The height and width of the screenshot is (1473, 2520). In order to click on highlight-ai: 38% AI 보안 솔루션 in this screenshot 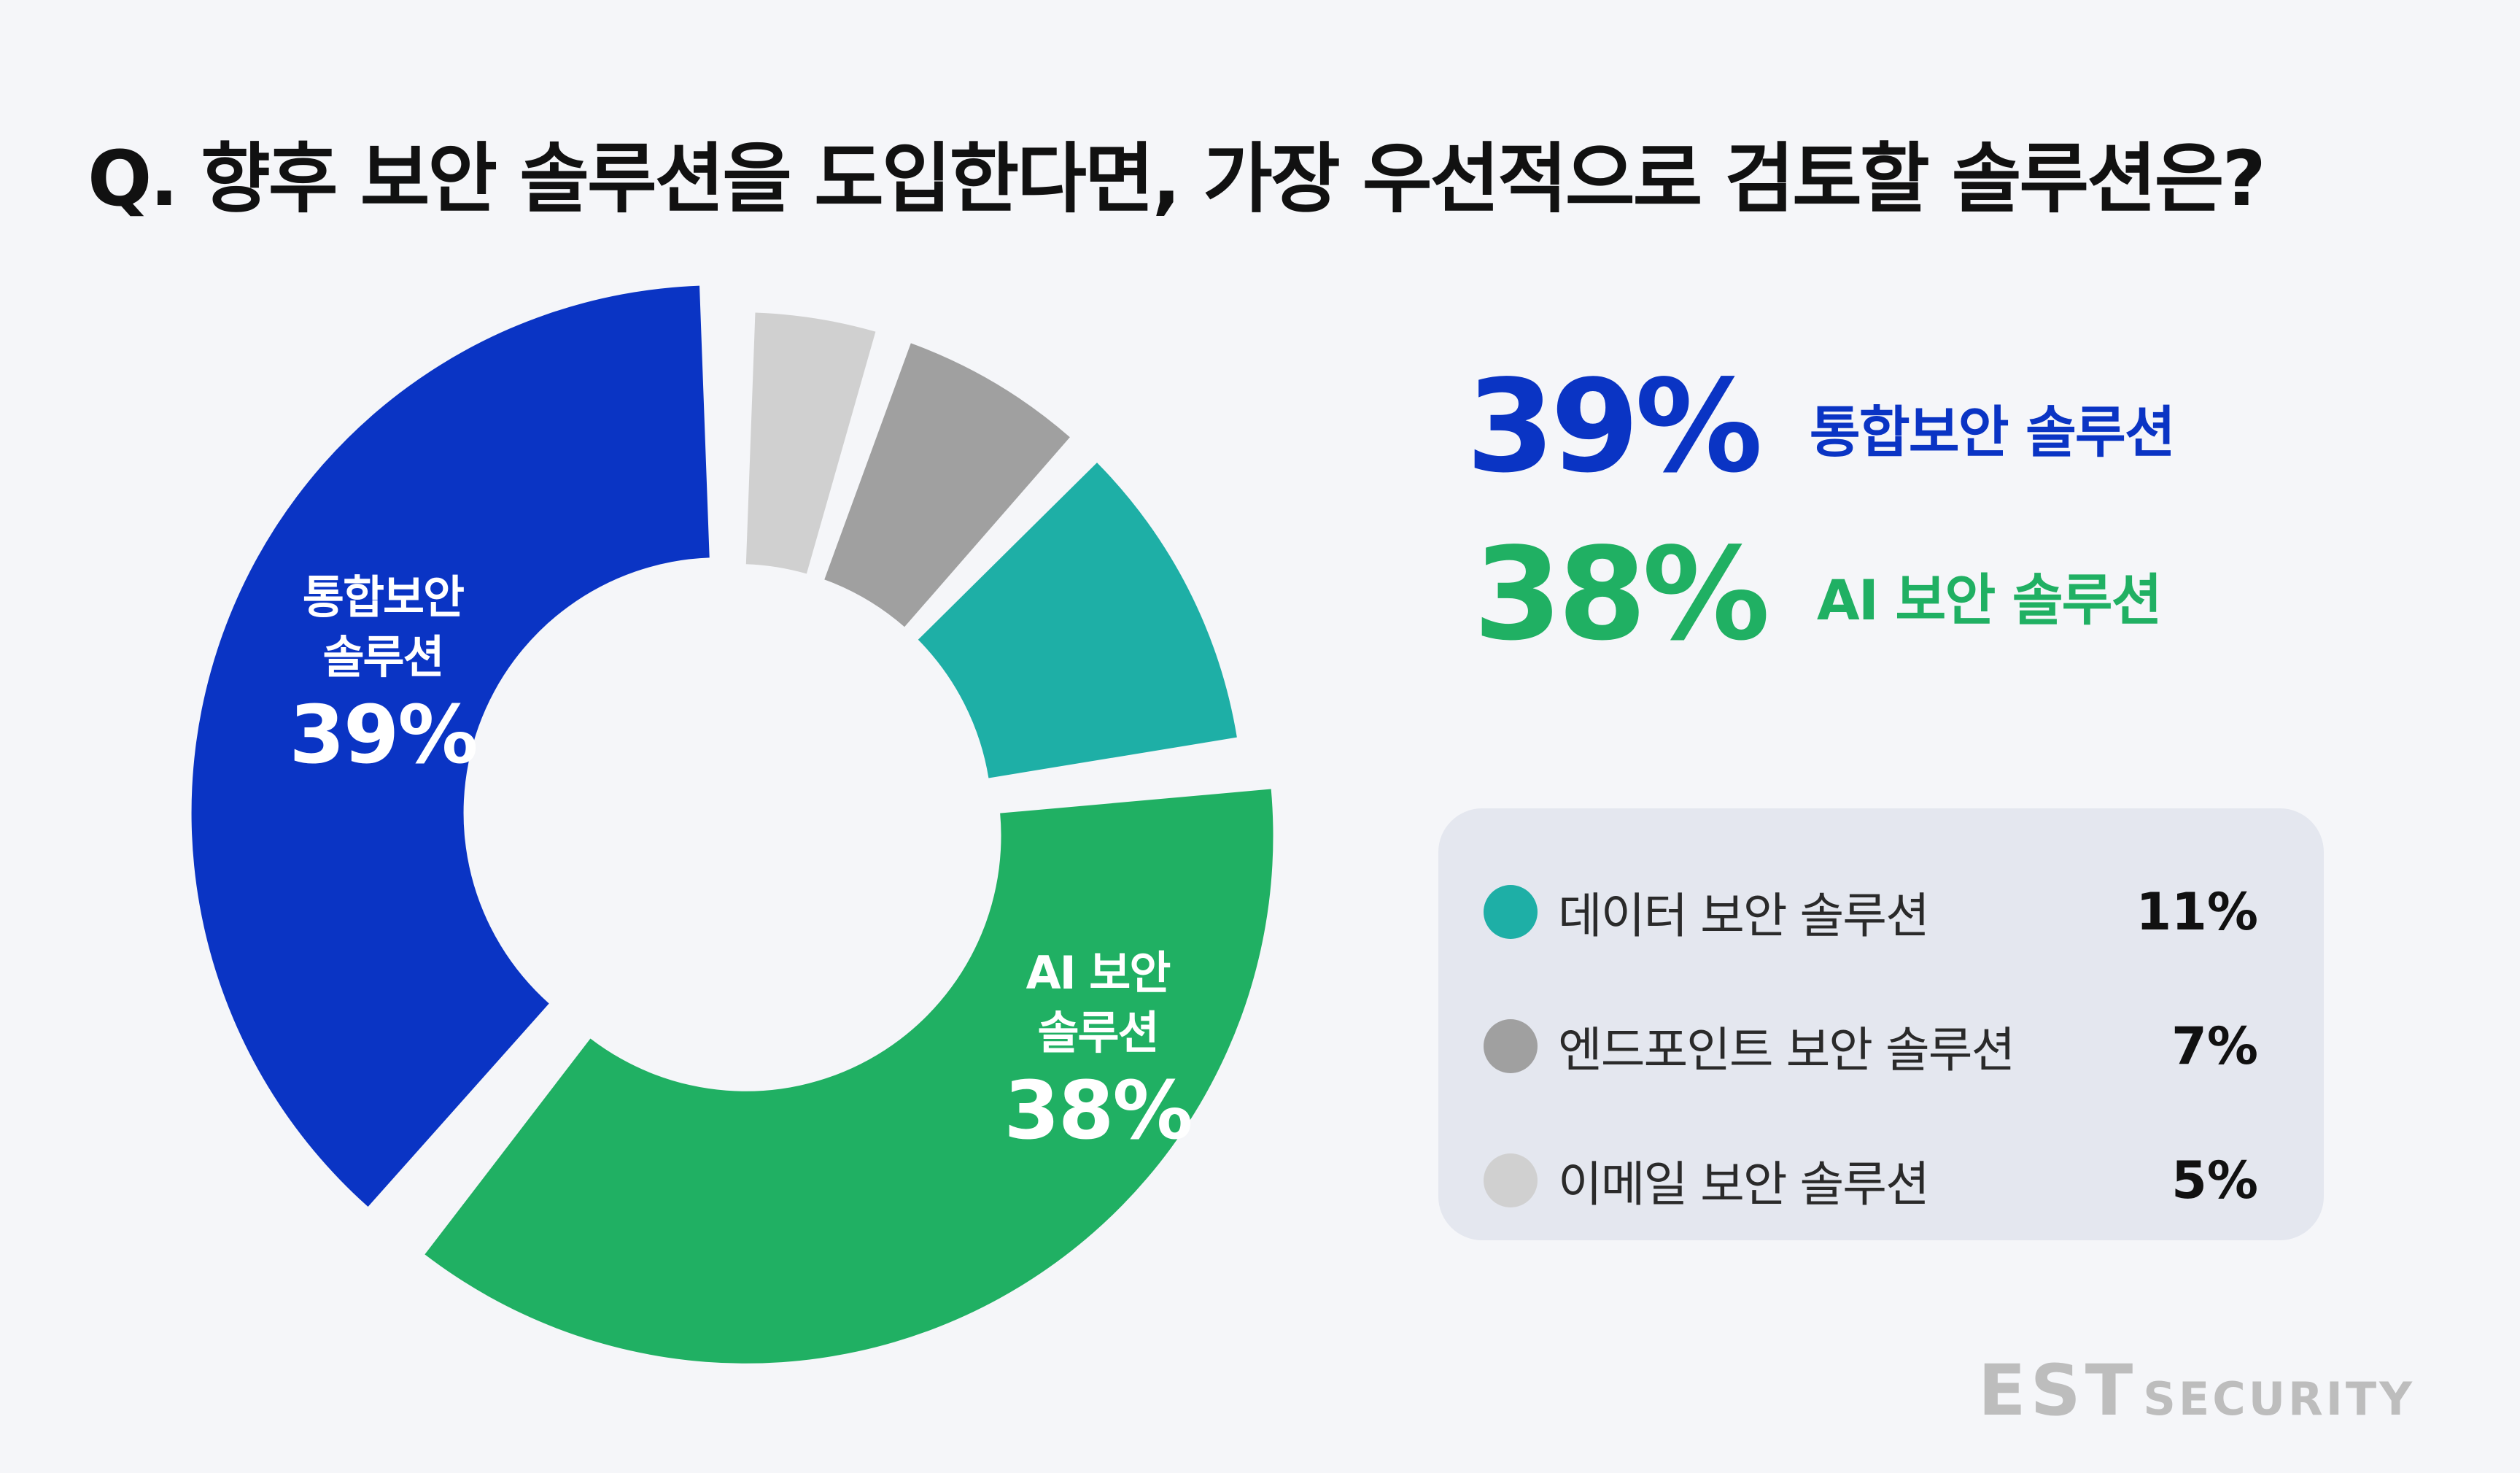, I will do `click(1818, 595)`.